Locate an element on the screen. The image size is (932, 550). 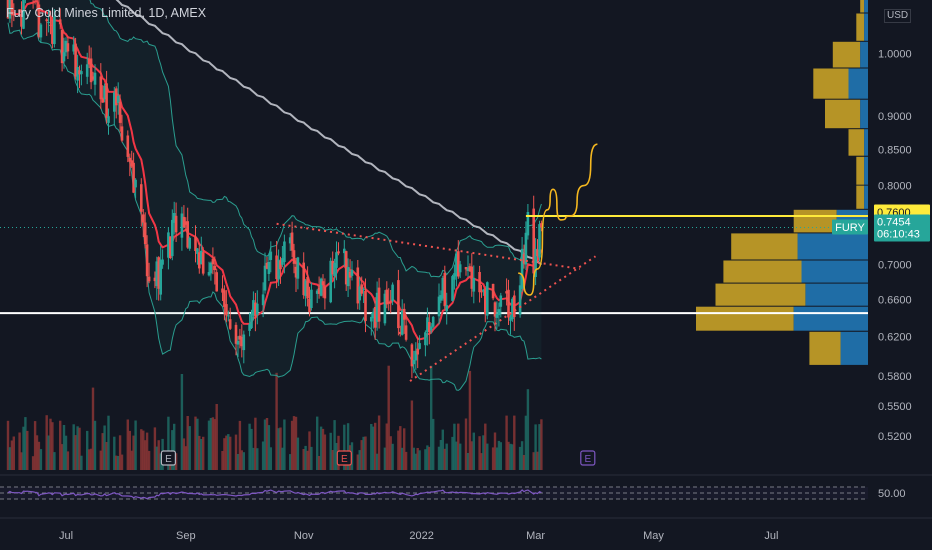
currency-label: USD is located at coordinates (898, 16).